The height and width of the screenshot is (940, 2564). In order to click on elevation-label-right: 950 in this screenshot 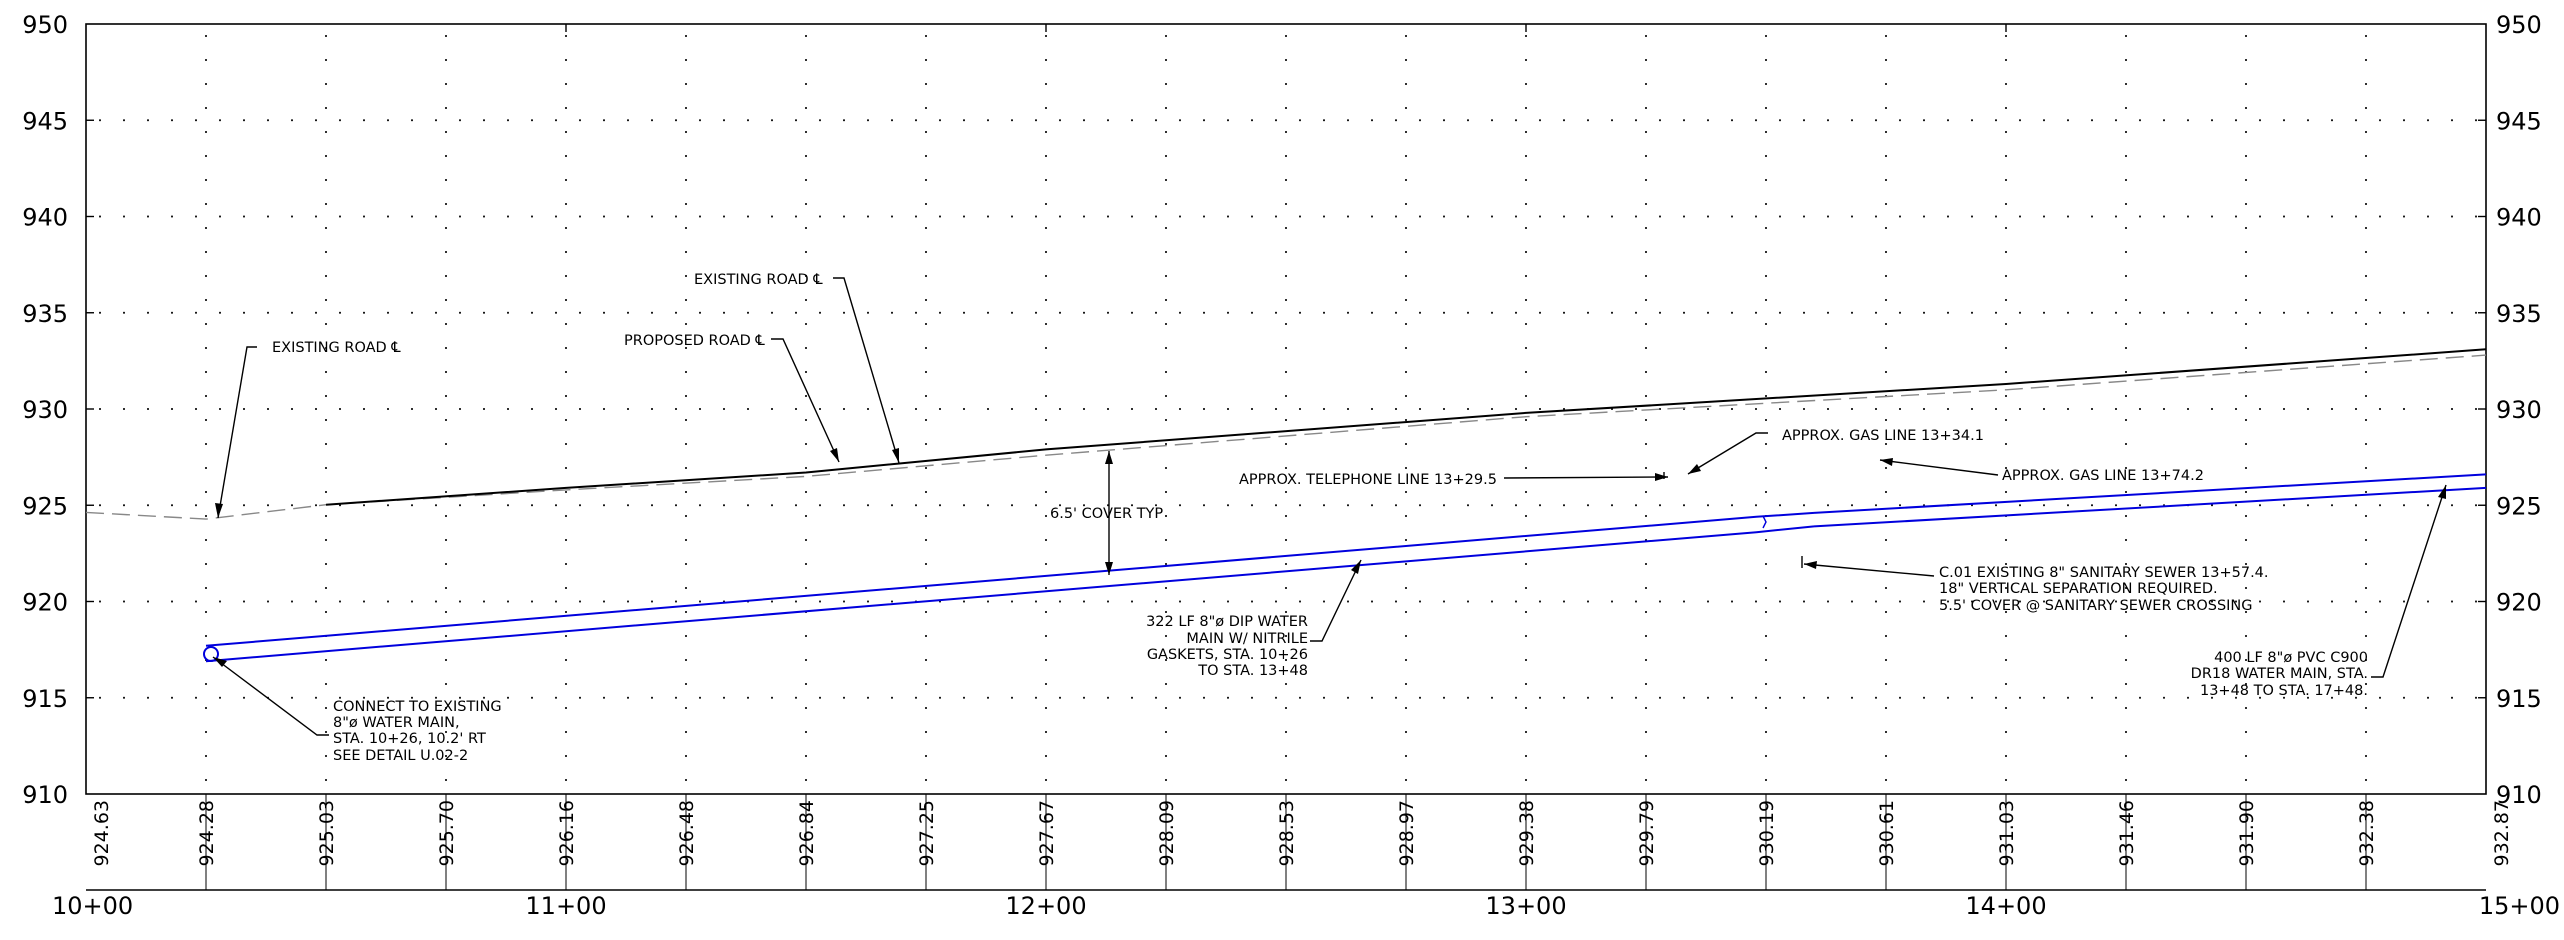, I will do `click(2519, 25)`.